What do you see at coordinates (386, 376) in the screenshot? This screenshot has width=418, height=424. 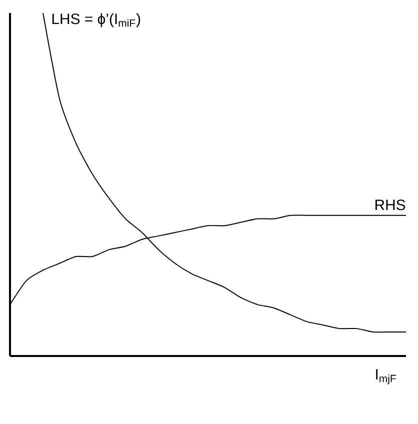 I see `x-axis-title: I$_{mjF}$` at bounding box center [386, 376].